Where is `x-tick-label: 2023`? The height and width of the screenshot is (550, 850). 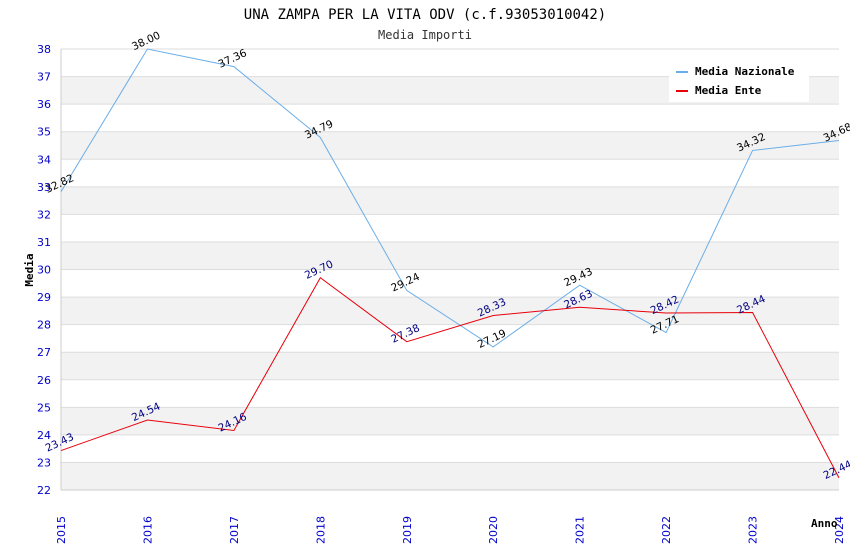
x-tick-label: 2023 is located at coordinates (753, 530).